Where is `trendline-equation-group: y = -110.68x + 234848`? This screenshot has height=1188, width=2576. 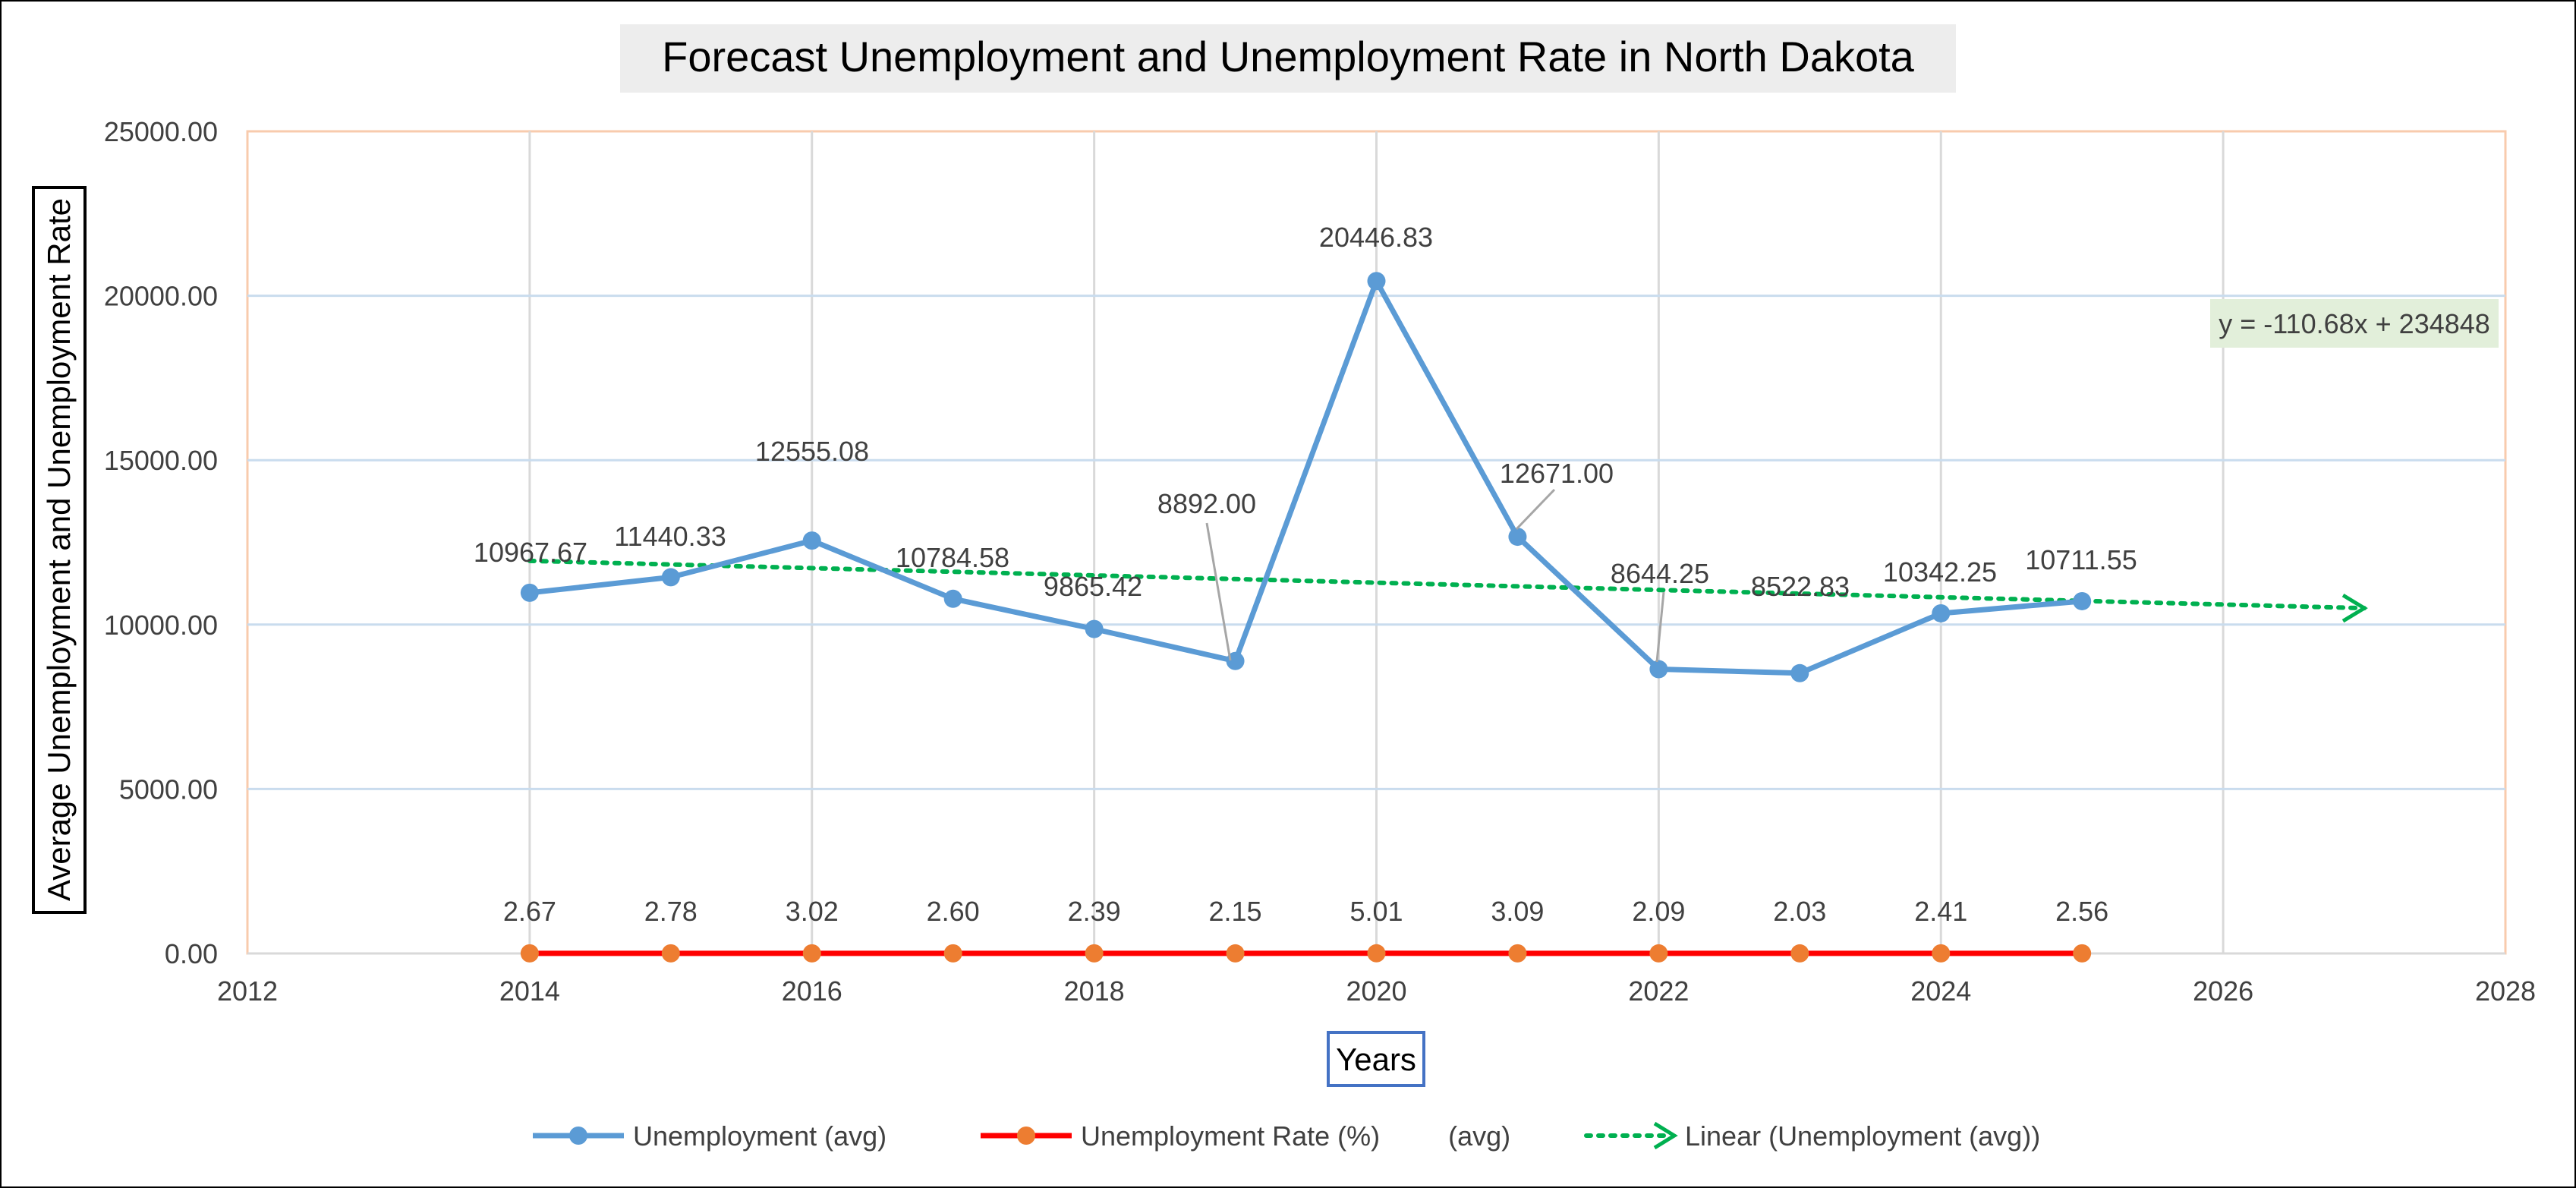 trendline-equation-group: y = -110.68x + 234848 is located at coordinates (2354, 323).